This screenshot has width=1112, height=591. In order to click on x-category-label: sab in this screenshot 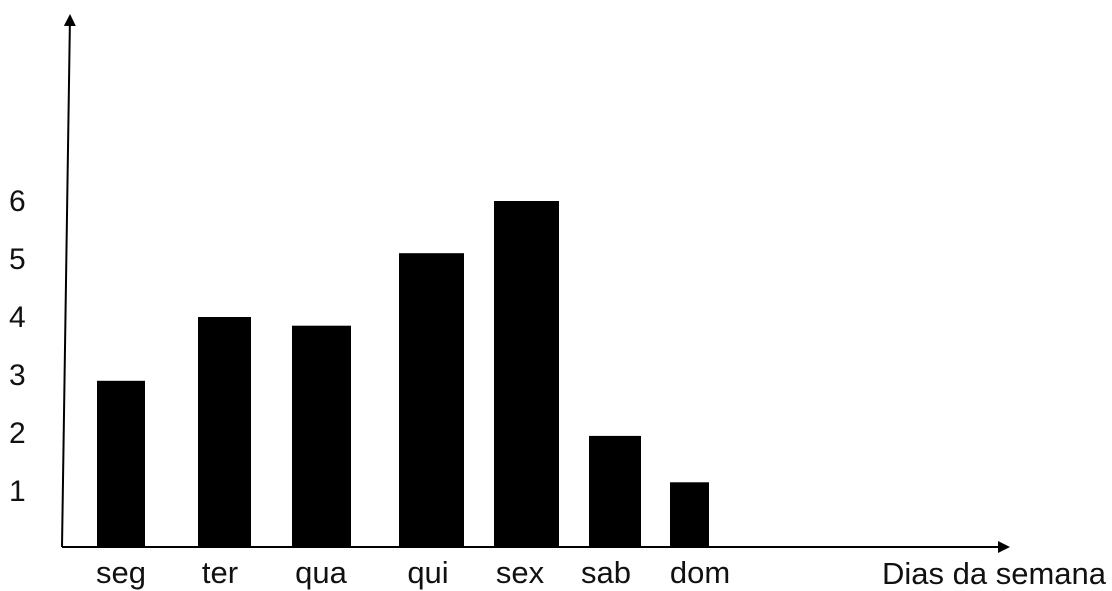, I will do `click(606, 572)`.